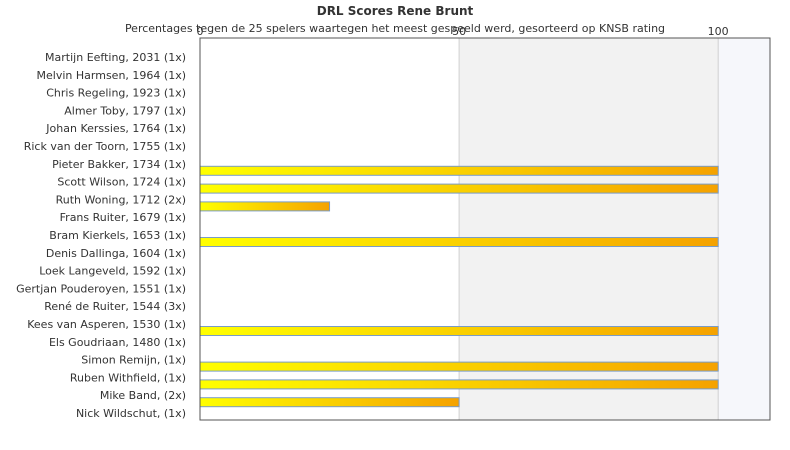 The image size is (790, 450). What do you see at coordinates (143, 395) in the screenshot?
I see `y-tick-label: Mike Band, (2x)` at bounding box center [143, 395].